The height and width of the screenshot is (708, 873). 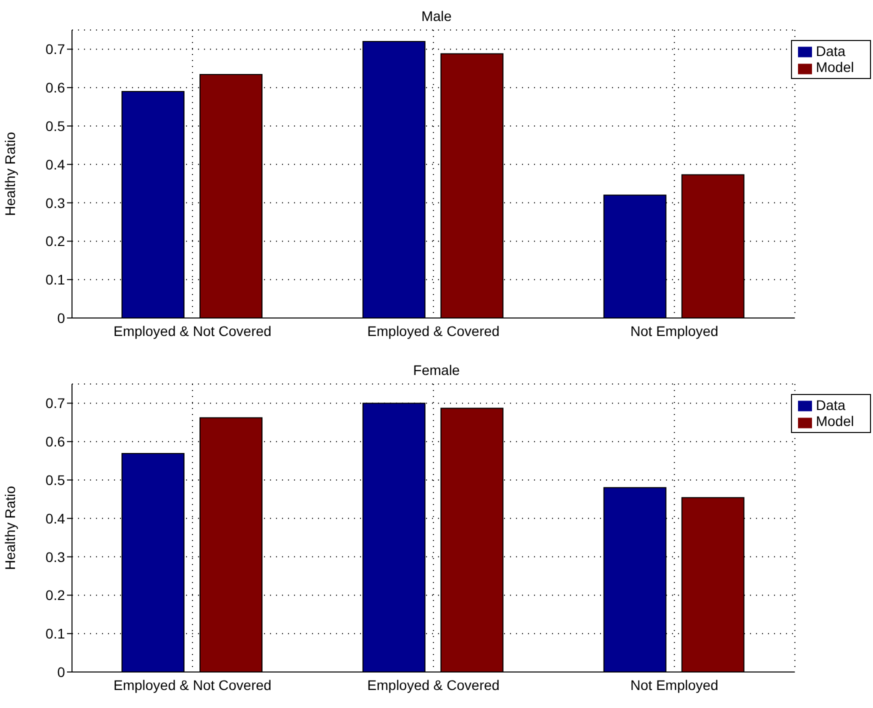 I want to click on chart-title: Male, so click(x=436, y=16).